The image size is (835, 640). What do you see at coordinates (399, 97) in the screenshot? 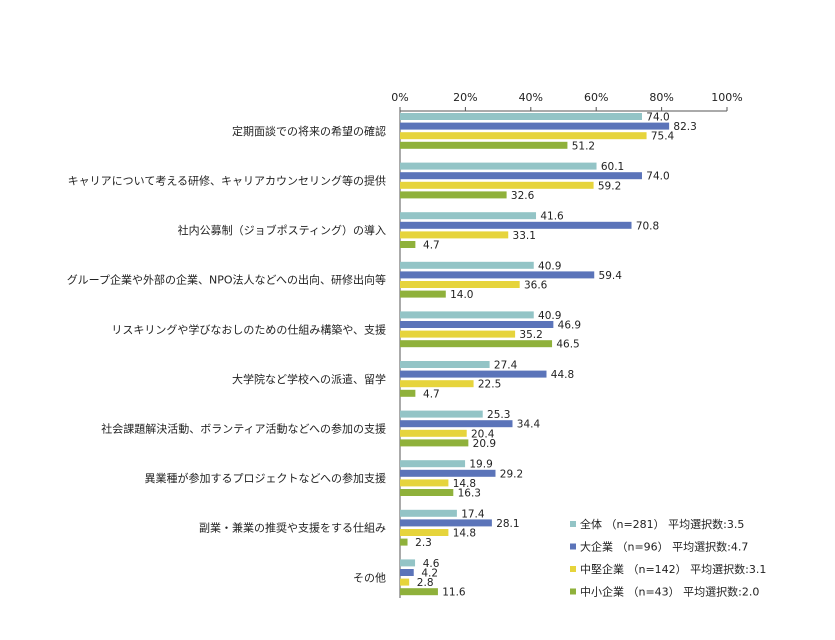
I see `x-tick-label: 0%` at bounding box center [399, 97].